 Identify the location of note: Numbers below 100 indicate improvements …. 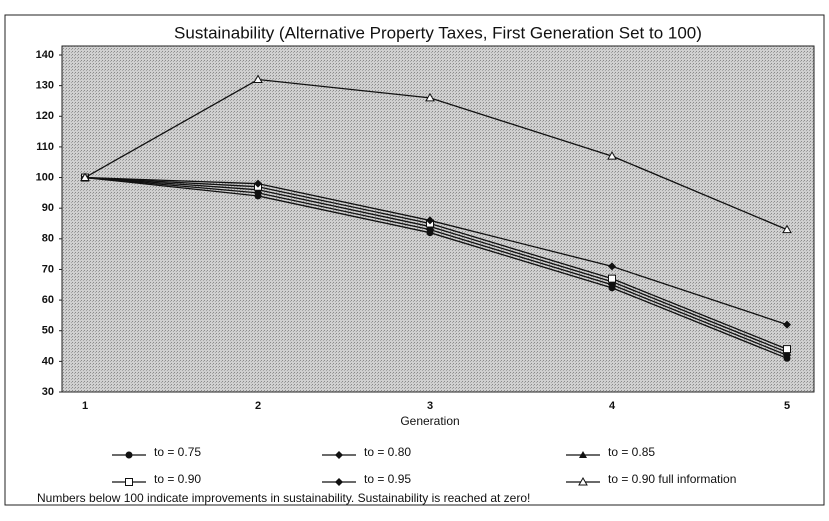
(283, 498).